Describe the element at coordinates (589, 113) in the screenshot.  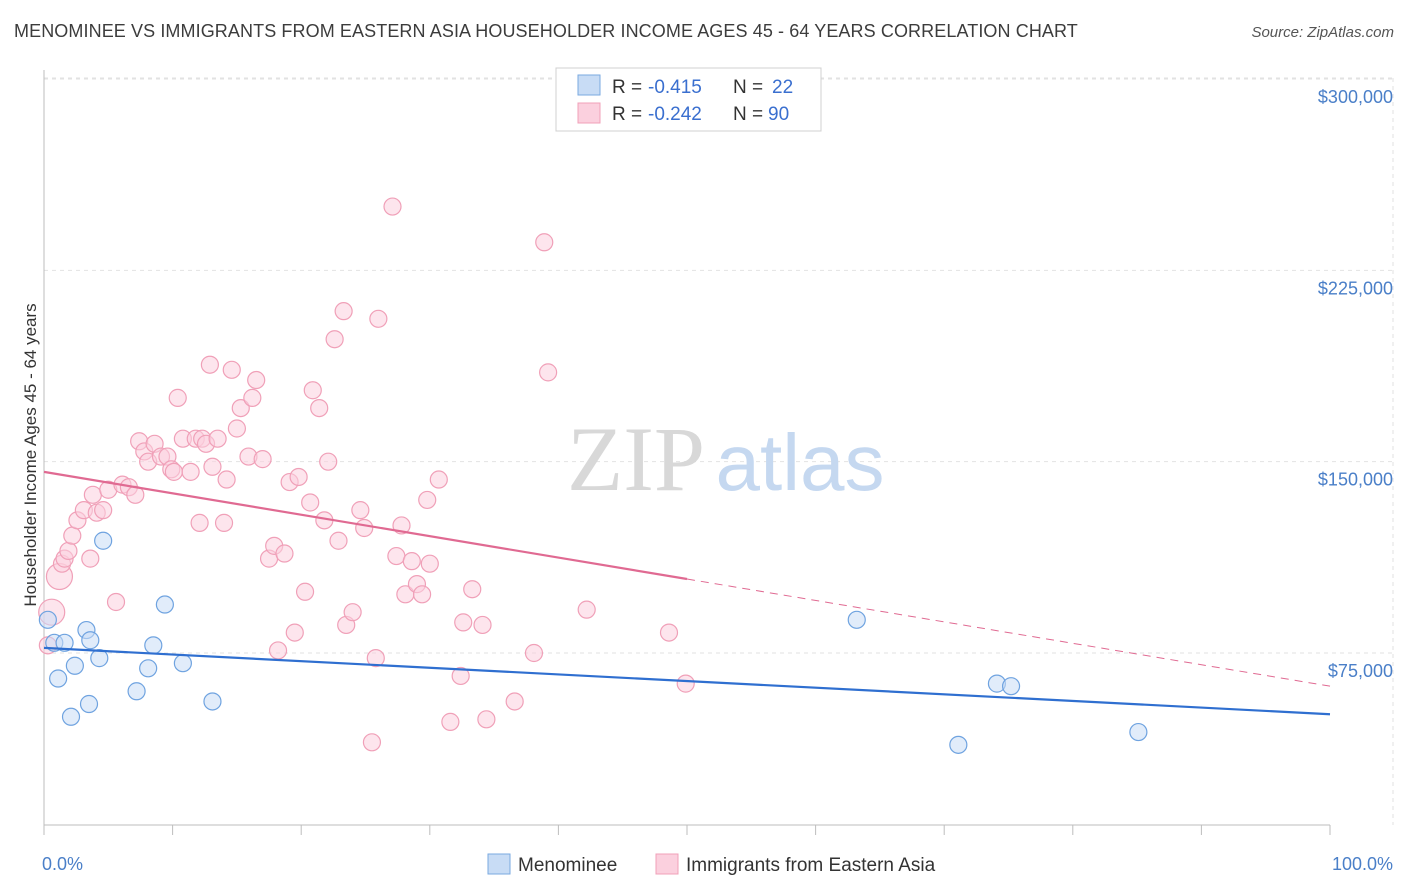
I see `legend-swatch-immigrants` at that location.